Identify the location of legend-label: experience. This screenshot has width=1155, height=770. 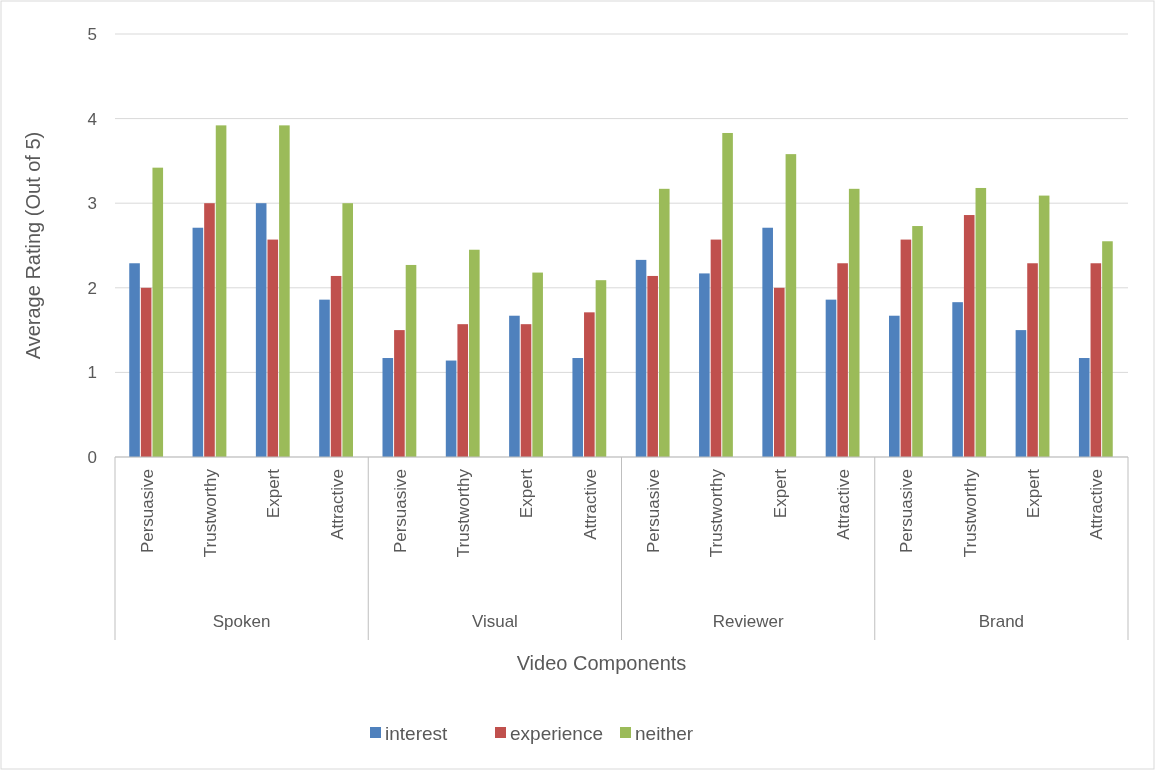
(556, 733).